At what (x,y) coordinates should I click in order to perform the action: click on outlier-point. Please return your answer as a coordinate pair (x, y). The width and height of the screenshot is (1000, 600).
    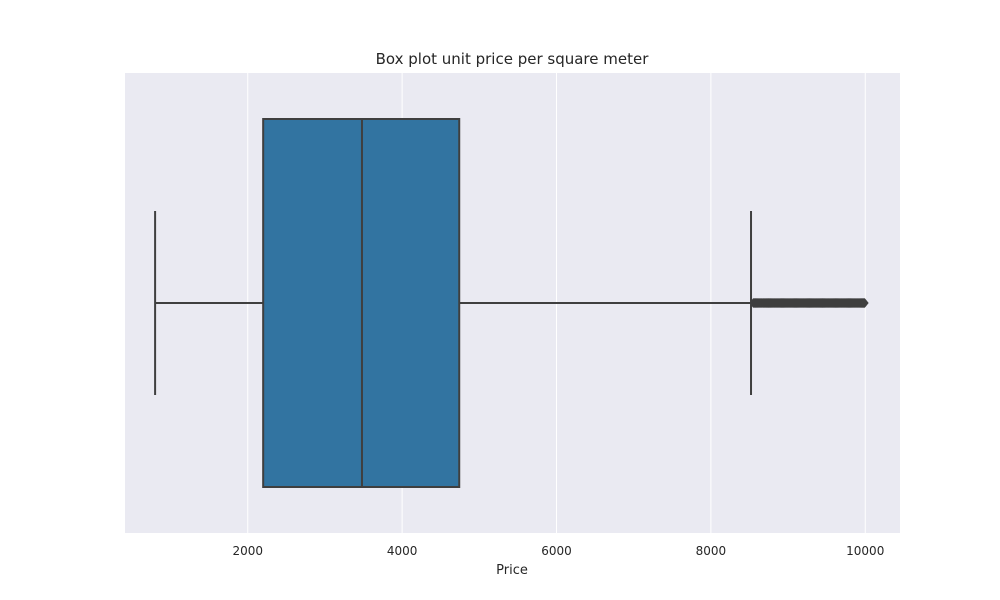
    Looking at the image, I should click on (864, 303).